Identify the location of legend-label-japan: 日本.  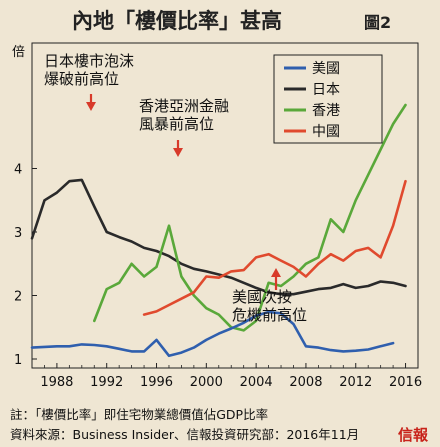
(326, 90).